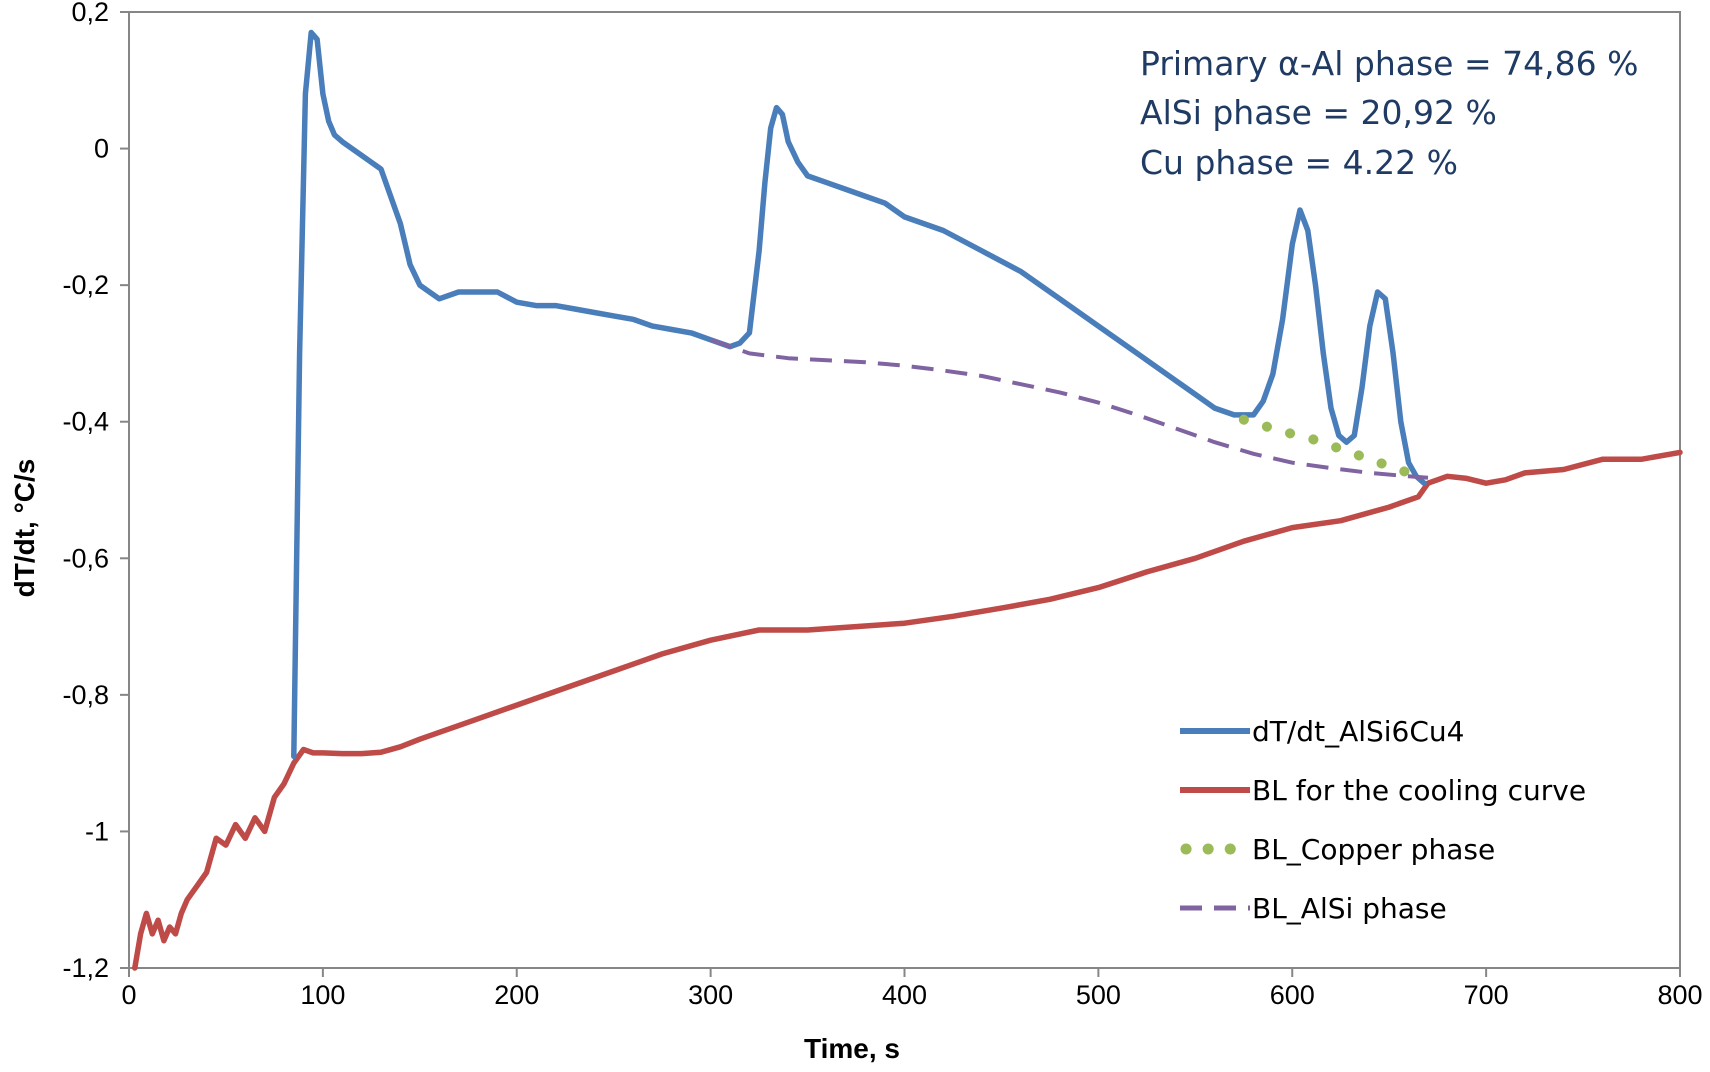 Image resolution: width=1710 pixels, height=1072 pixels. Describe the element at coordinates (1679, 995) in the screenshot. I see `x-tick-label: 800` at that location.